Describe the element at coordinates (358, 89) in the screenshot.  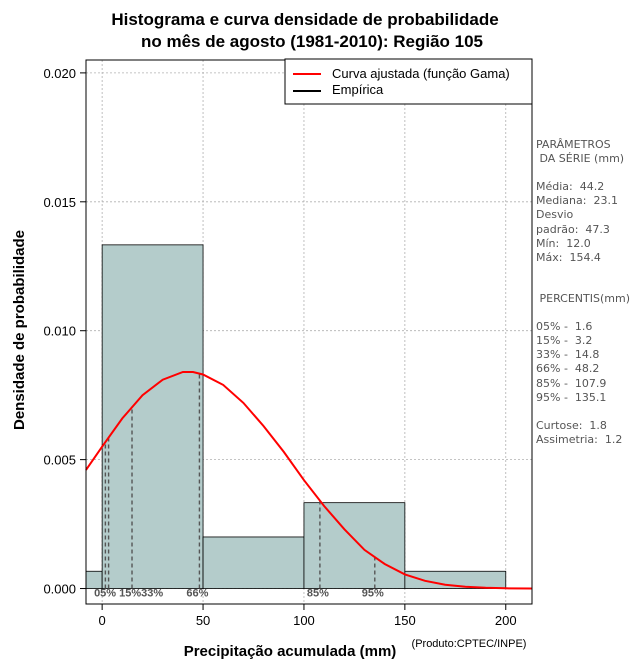
I see `legend-label-empirical: Empírica` at that location.